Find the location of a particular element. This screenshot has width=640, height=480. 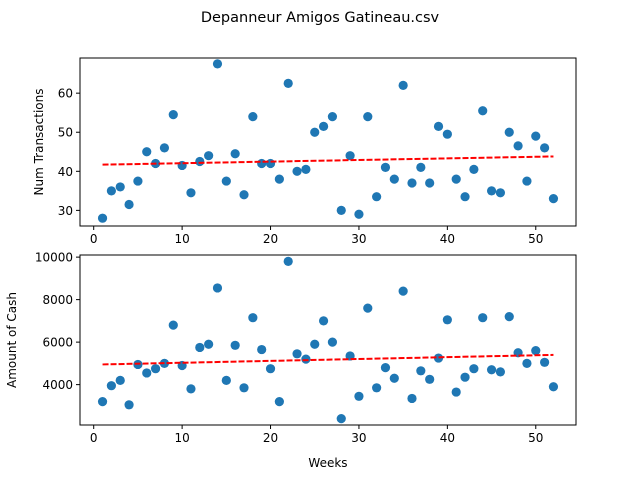

y-axis-label: Amount of Cash is located at coordinates (12, 340).